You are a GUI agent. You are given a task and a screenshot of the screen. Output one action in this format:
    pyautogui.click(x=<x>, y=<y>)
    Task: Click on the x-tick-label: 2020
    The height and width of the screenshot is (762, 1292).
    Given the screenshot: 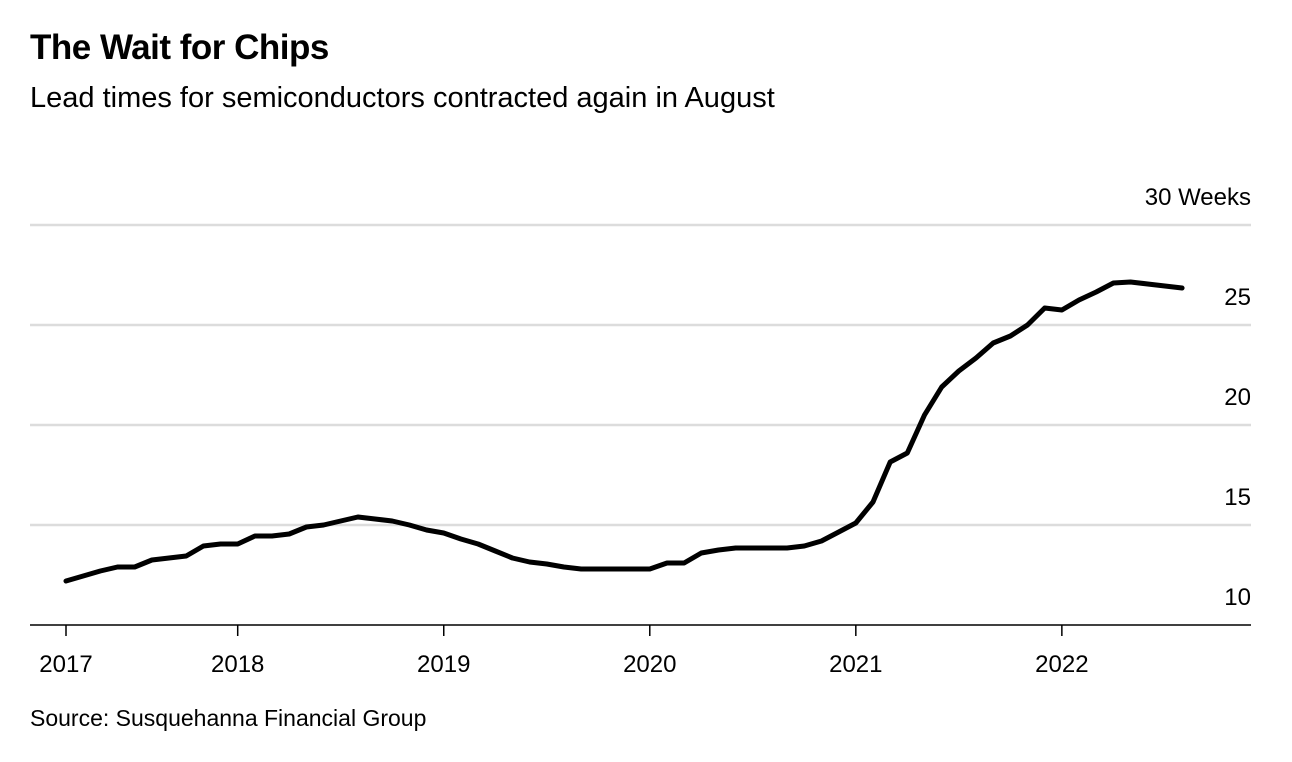 What is the action you would take?
    pyautogui.click(x=649, y=664)
    